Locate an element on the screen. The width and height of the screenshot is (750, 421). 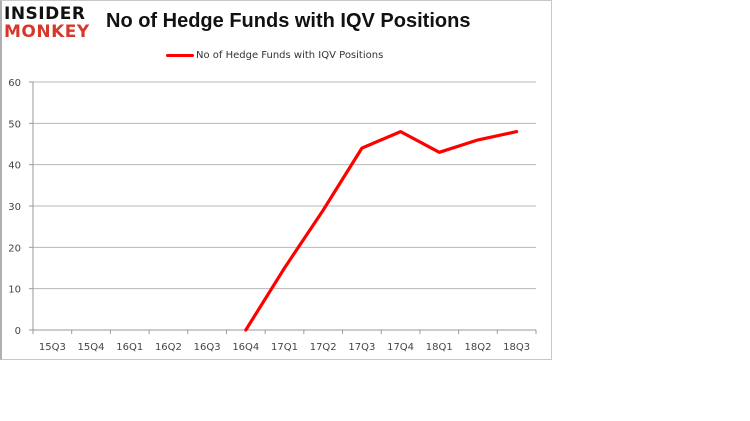
x-tick-label: 18Q1 is located at coordinates (439, 347).